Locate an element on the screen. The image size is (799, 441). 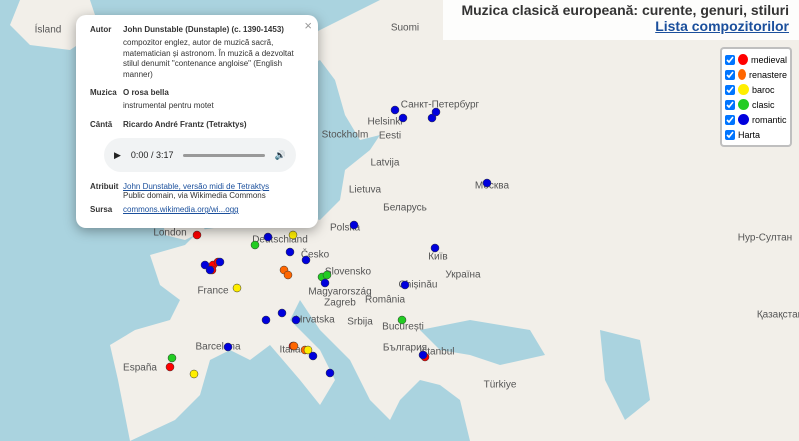
place-label: Latvija is located at coordinates (385, 163).